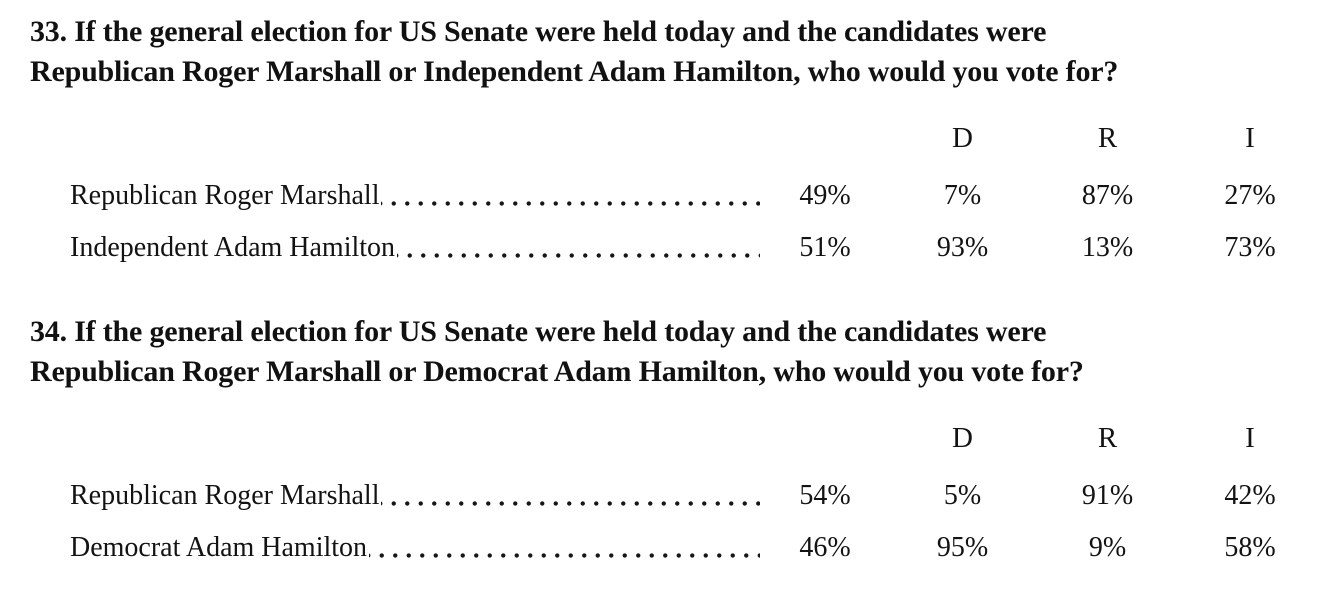  Describe the element at coordinates (1250, 547) in the screenshot. I see `independent-value: 58%` at that location.